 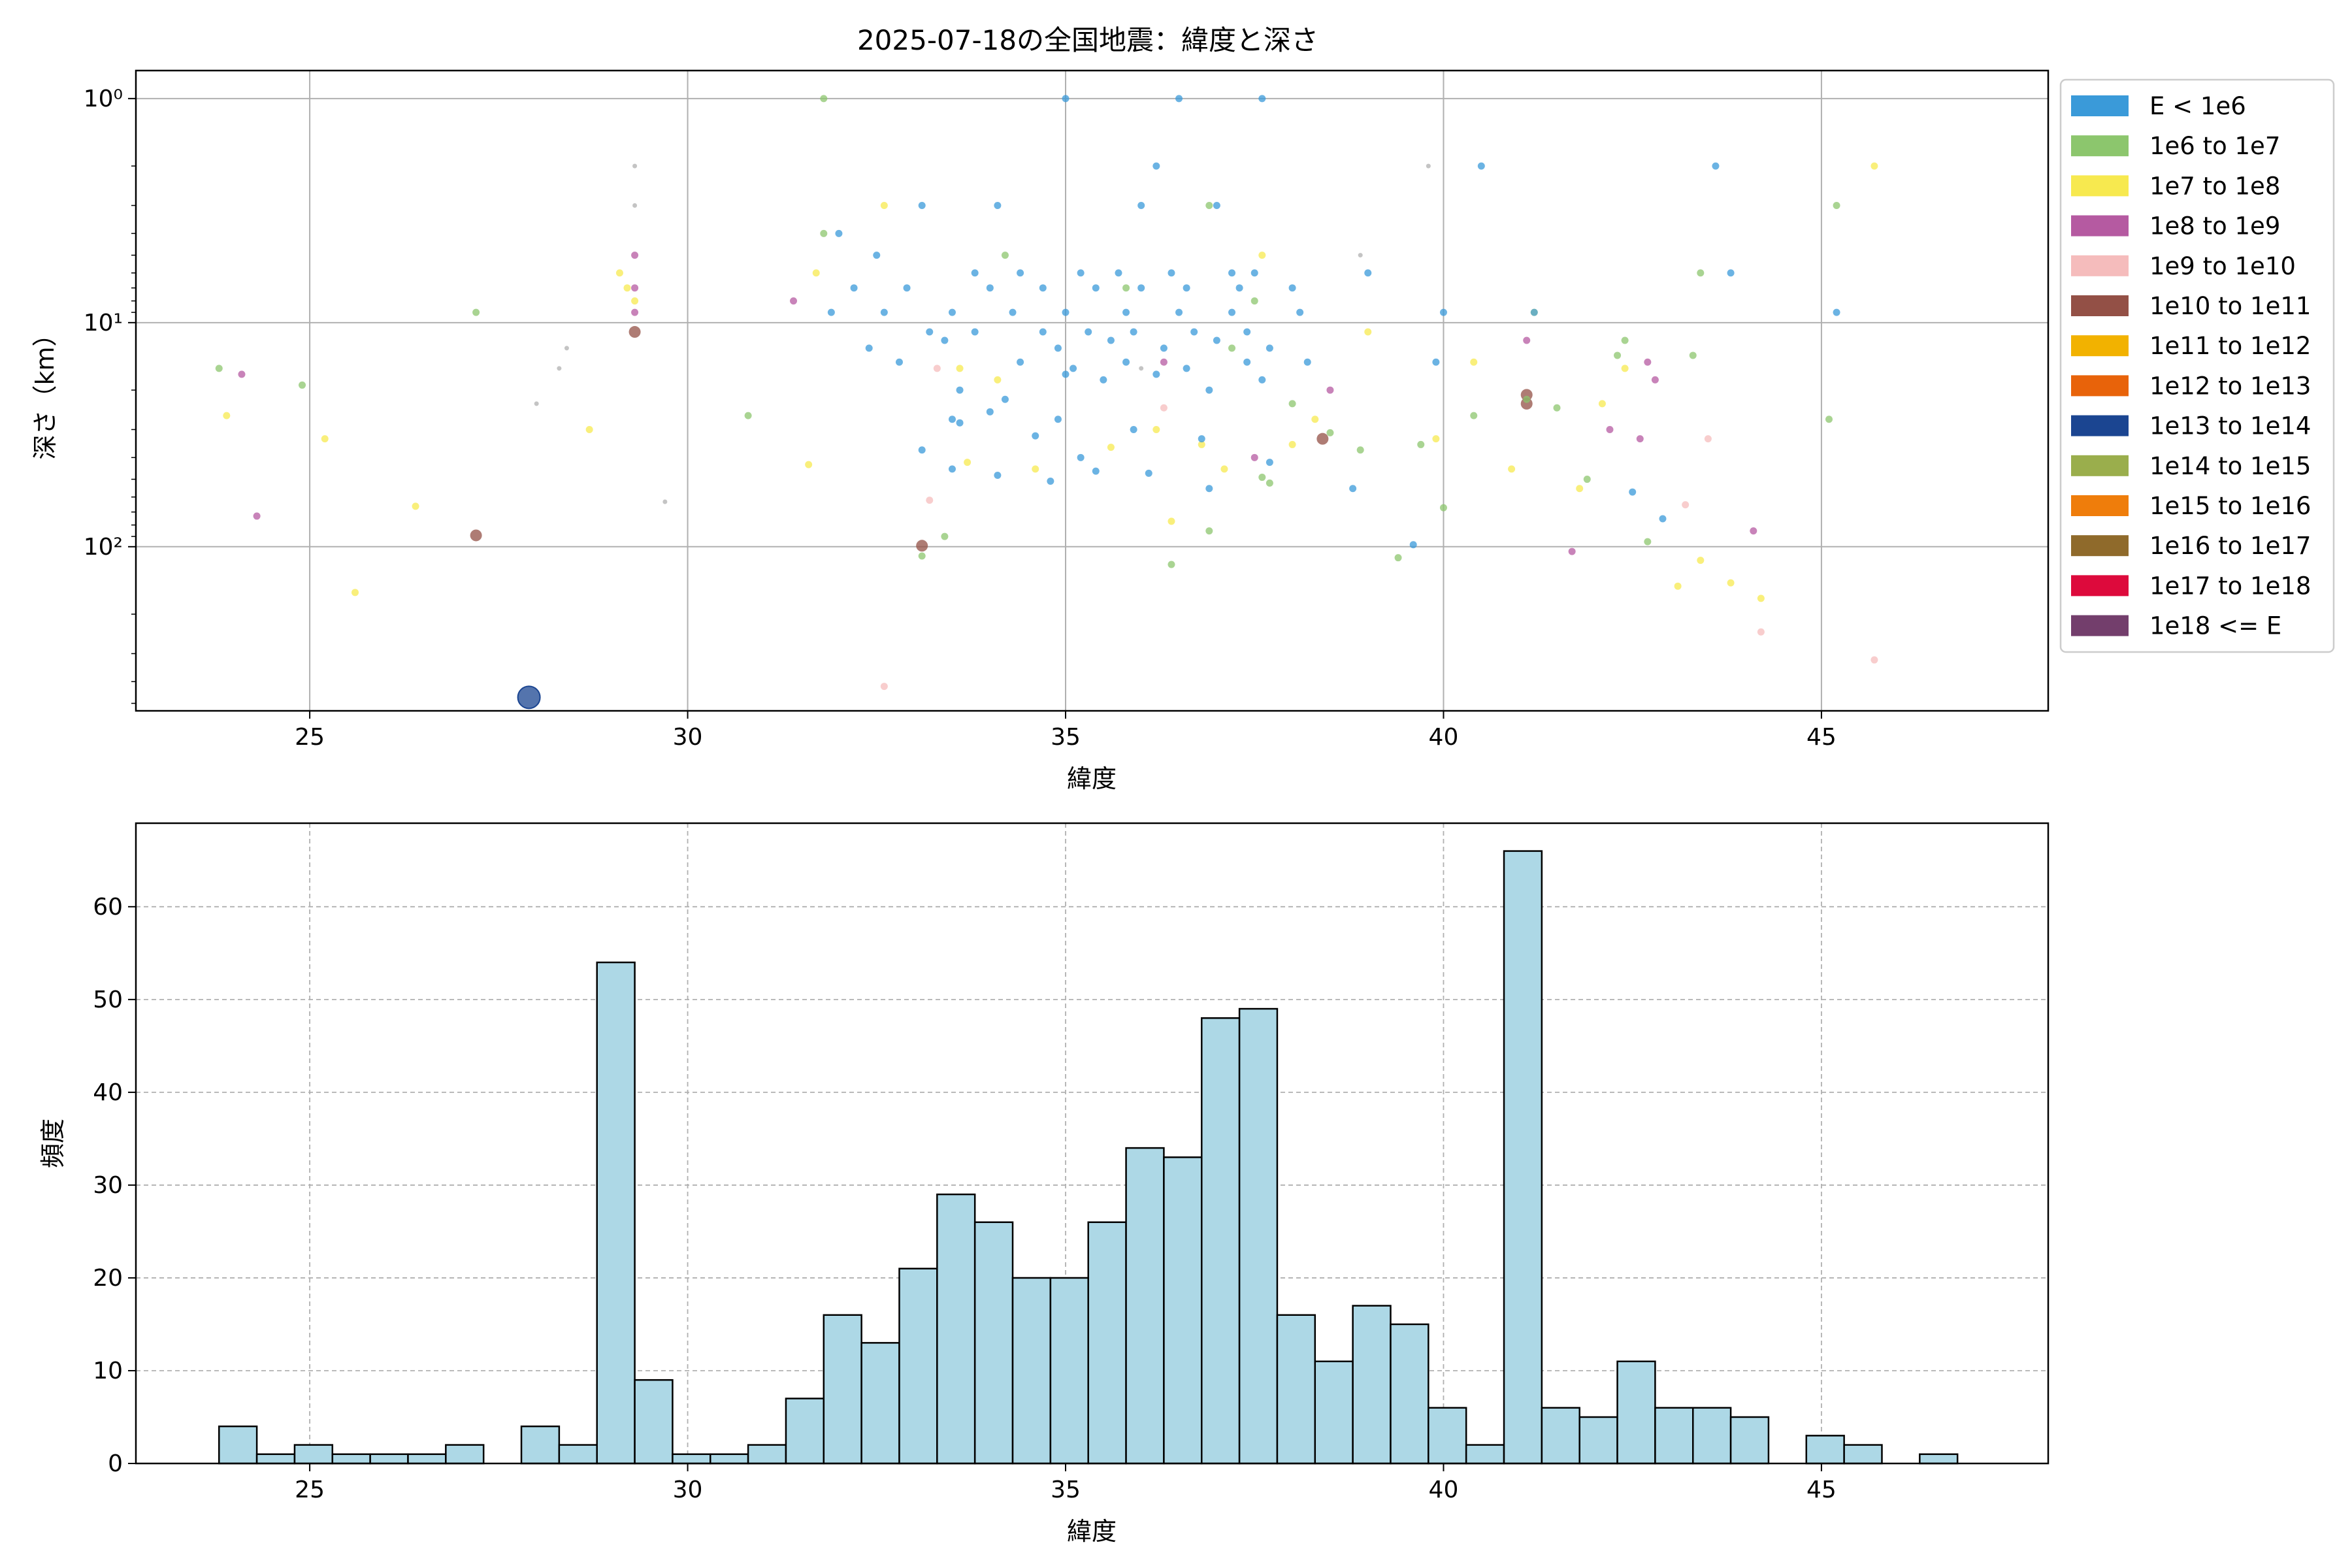 What do you see at coordinates (2230, 386) in the screenshot?
I see `legend-label: 1e12 to 1e13` at bounding box center [2230, 386].